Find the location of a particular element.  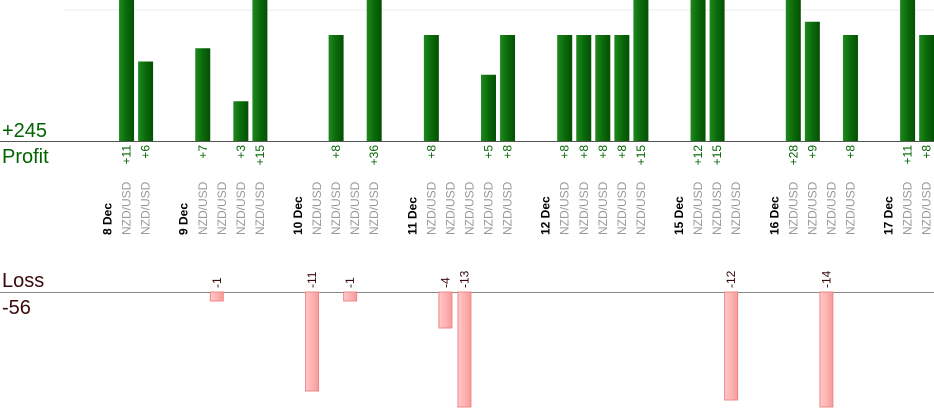

loss-value-label: -13 is located at coordinates (464, 279).